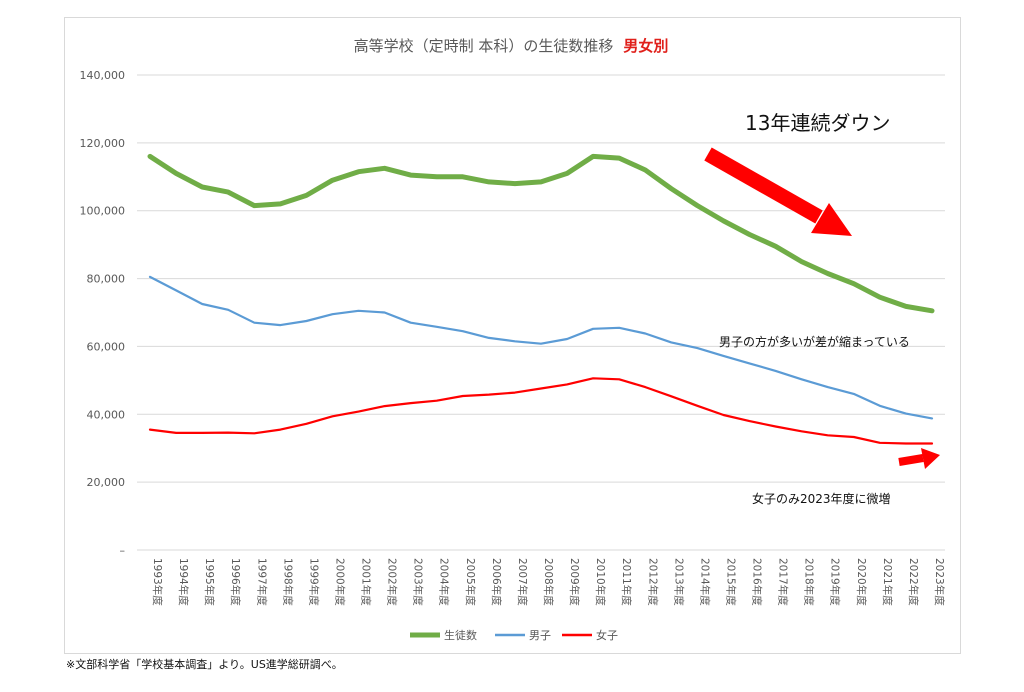  I want to click on female-increase-arrow, so click(919, 458).